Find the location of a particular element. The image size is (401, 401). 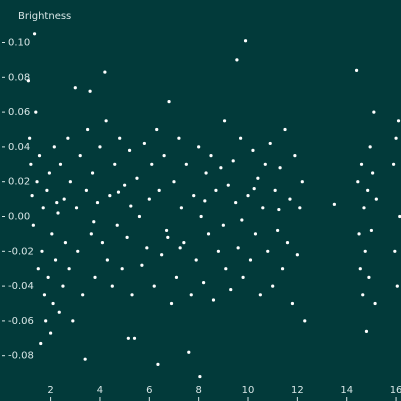

y-tick-label: 0.08 is located at coordinates (19, 77).